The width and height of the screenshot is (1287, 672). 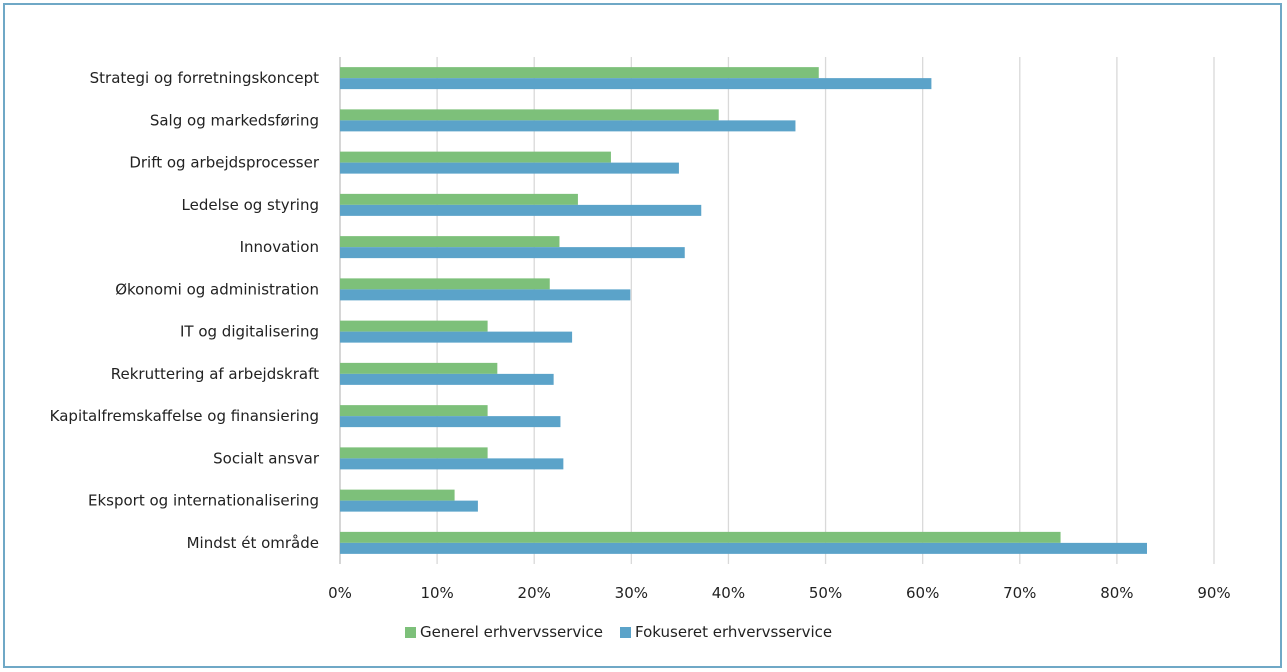 What do you see at coordinates (204, 78) in the screenshot?
I see `category-label: Strategi og forretningskoncept` at bounding box center [204, 78].